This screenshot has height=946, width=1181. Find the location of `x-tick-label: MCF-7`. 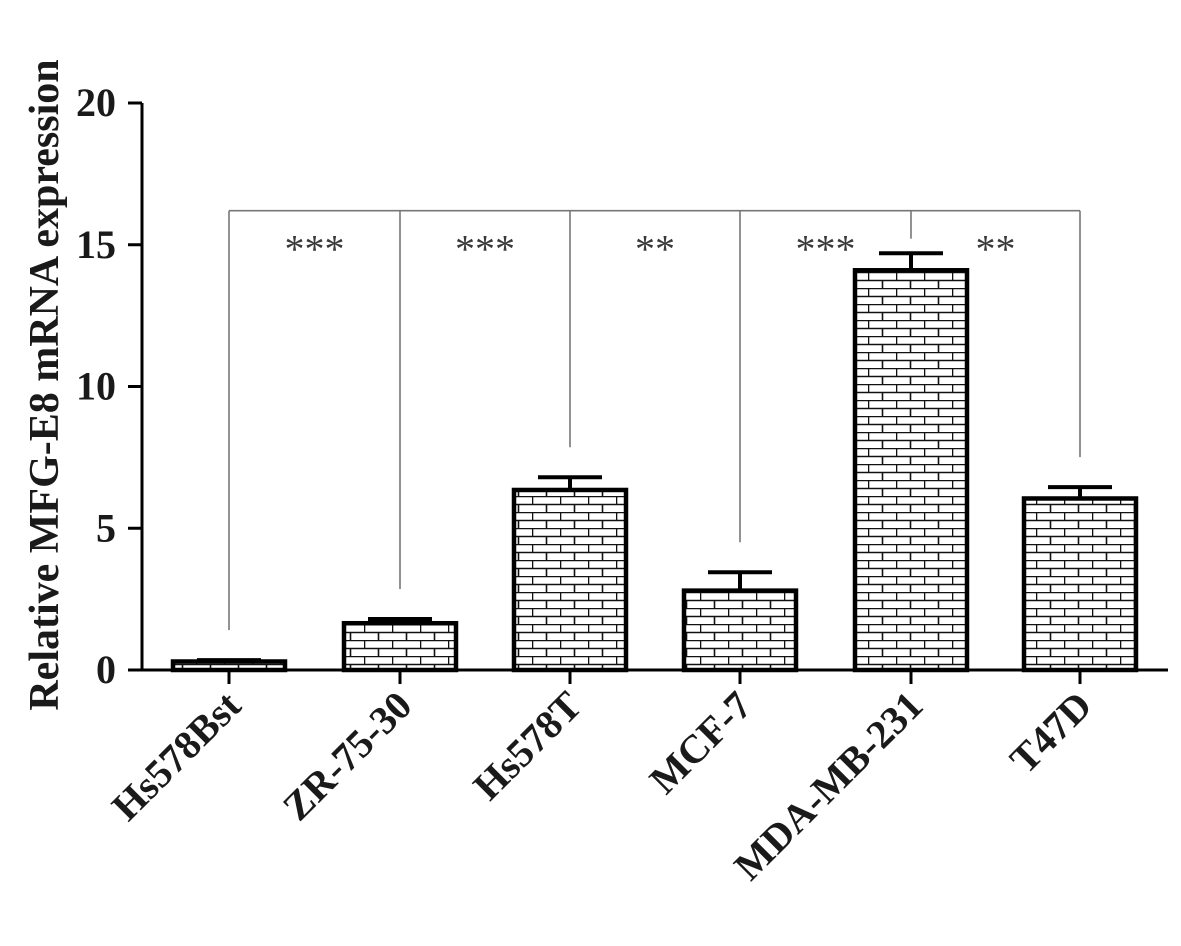

x-tick-label: MCF-7 is located at coordinates (701, 743).